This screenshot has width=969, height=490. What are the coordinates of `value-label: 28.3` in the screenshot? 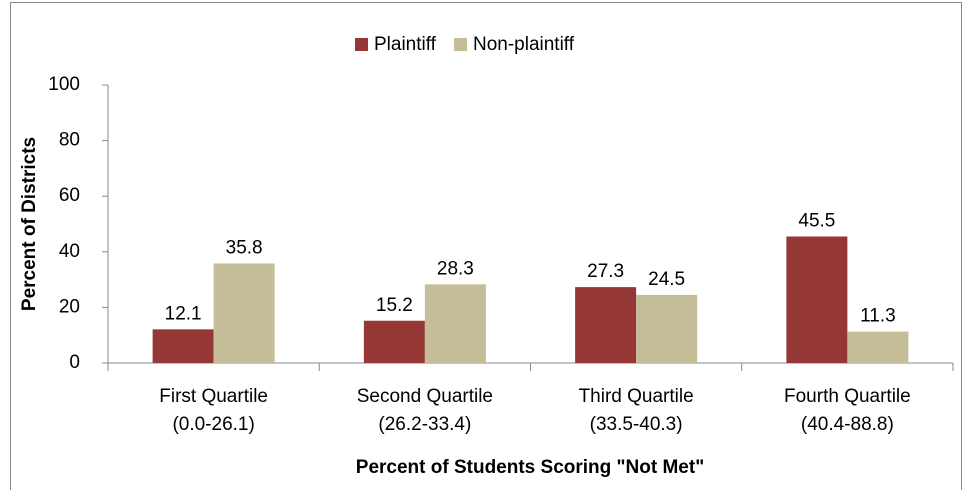 It's located at (455, 268).